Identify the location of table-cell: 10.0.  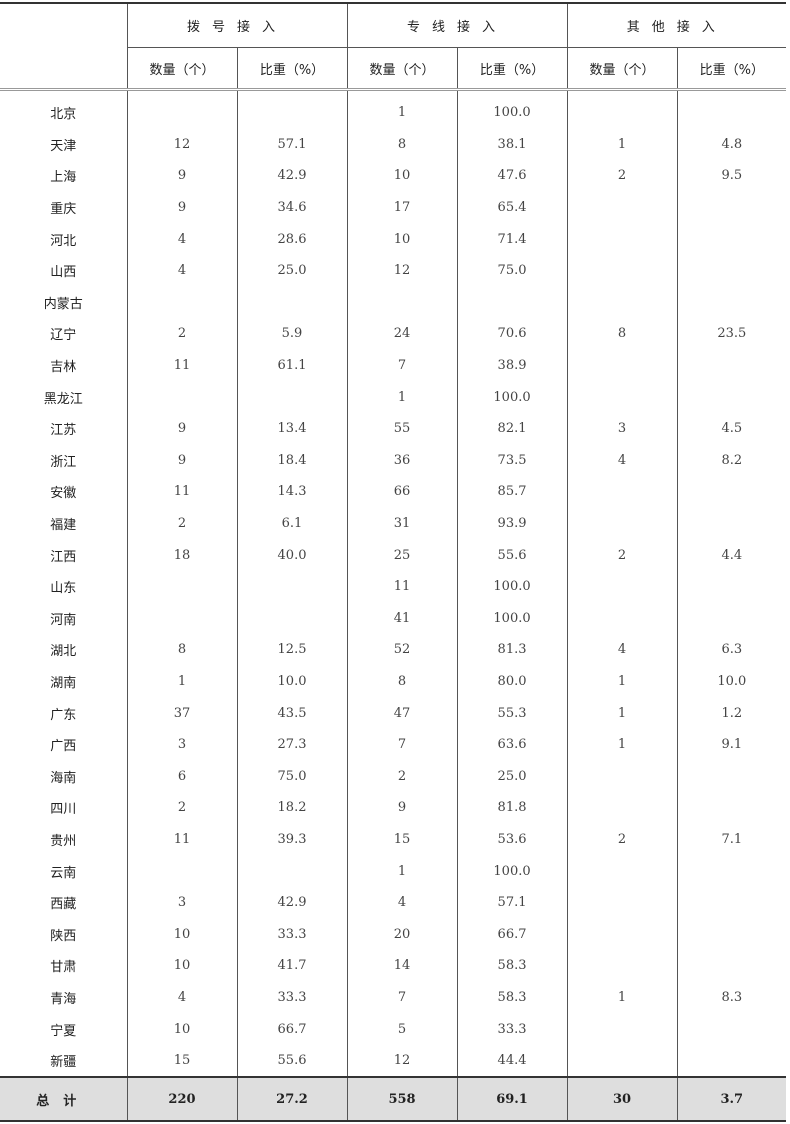
(731, 681).